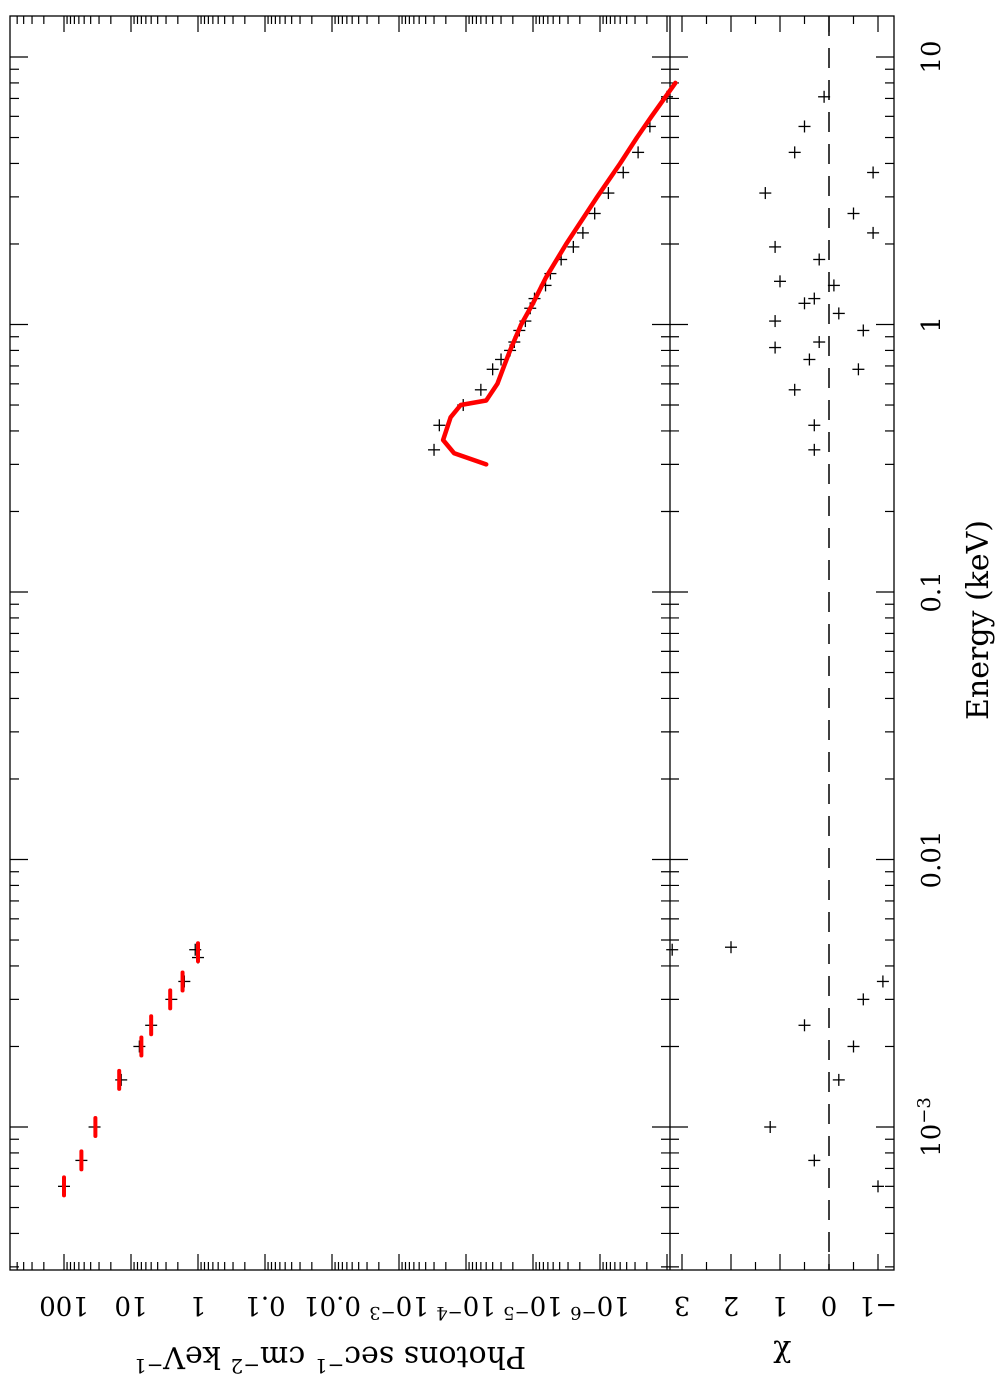  I want to click on energy-tick-label: 0.01, so click(932, 860).